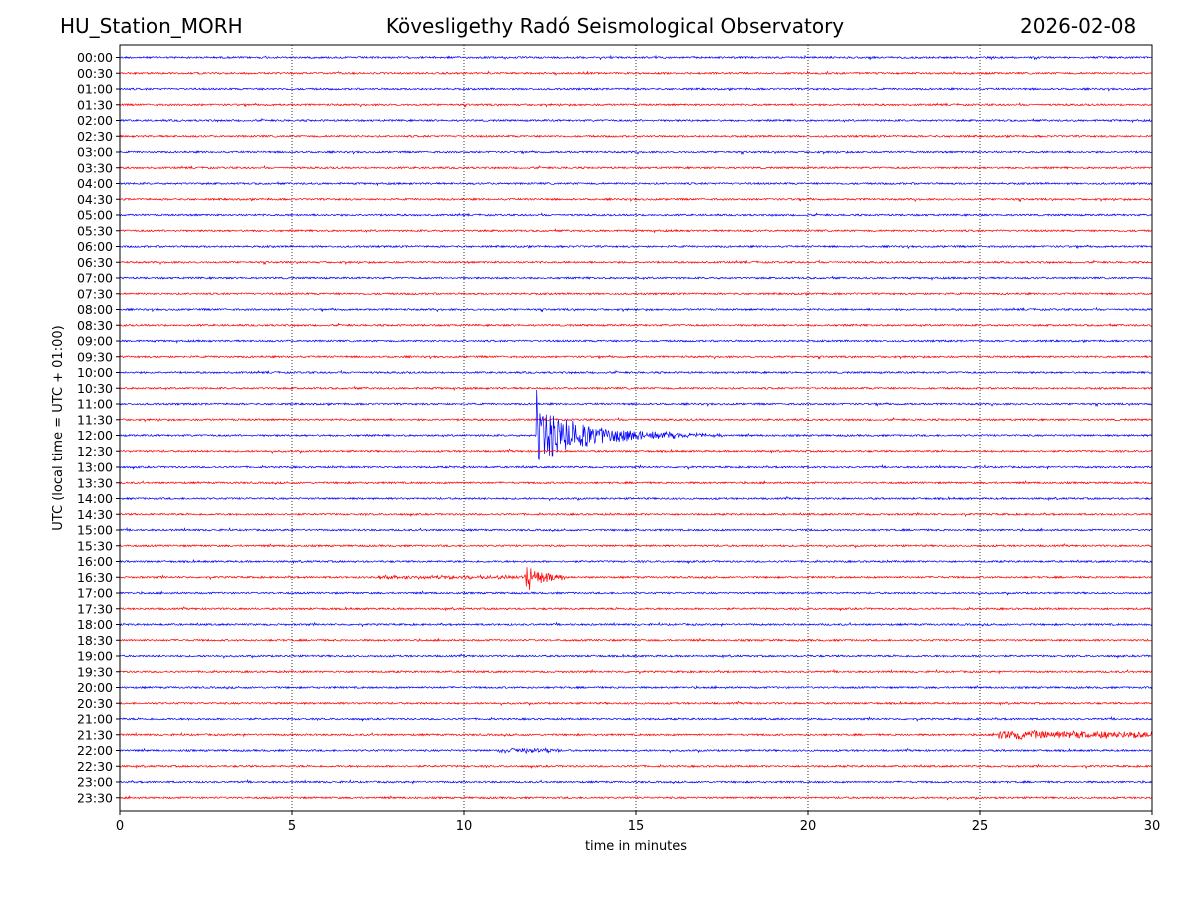  What do you see at coordinates (95, 561) in the screenshot?
I see `y-tick-label: 16:00` at bounding box center [95, 561].